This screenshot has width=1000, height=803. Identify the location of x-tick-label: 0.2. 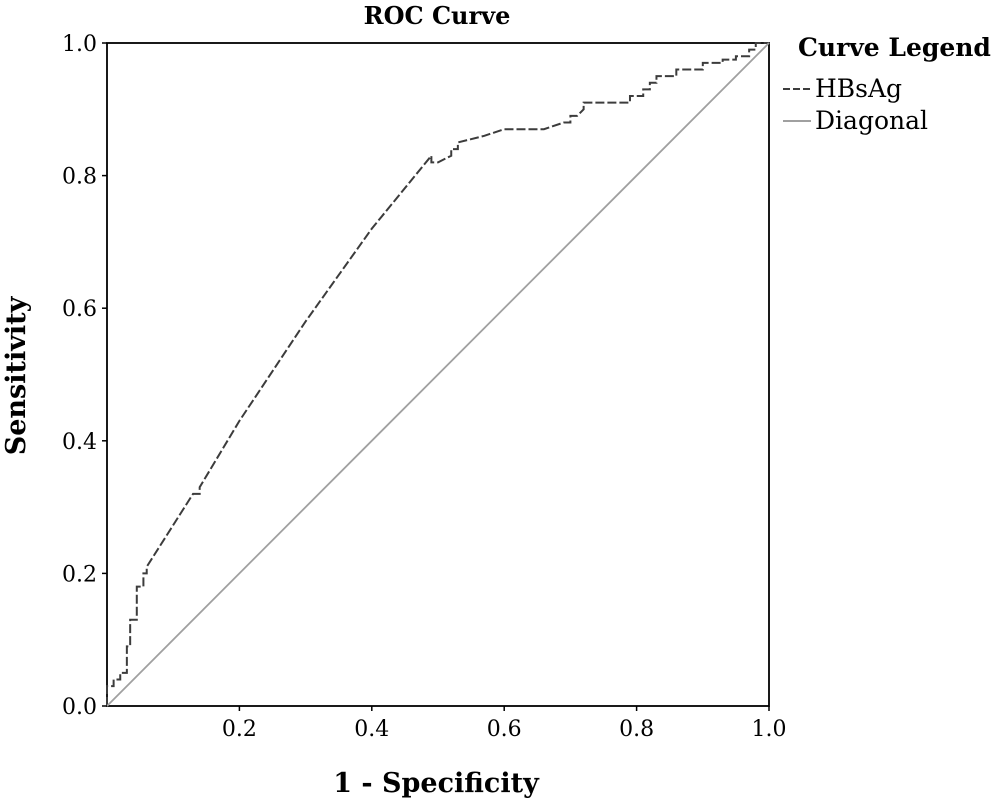
(239, 729).